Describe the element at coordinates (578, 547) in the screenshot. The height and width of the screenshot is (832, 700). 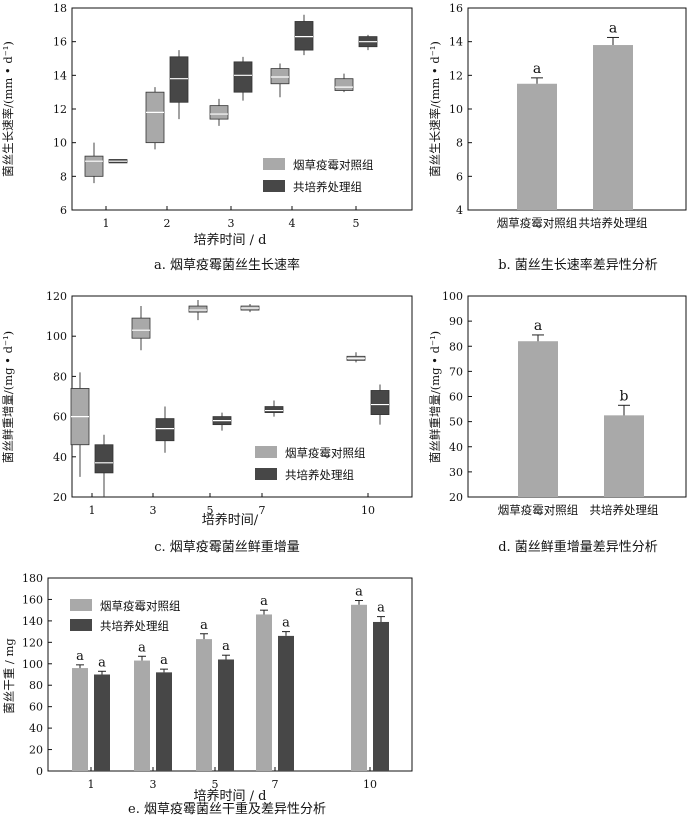
I see `chart-caption: d. 菌丝鲜重增量差异性分析` at that location.